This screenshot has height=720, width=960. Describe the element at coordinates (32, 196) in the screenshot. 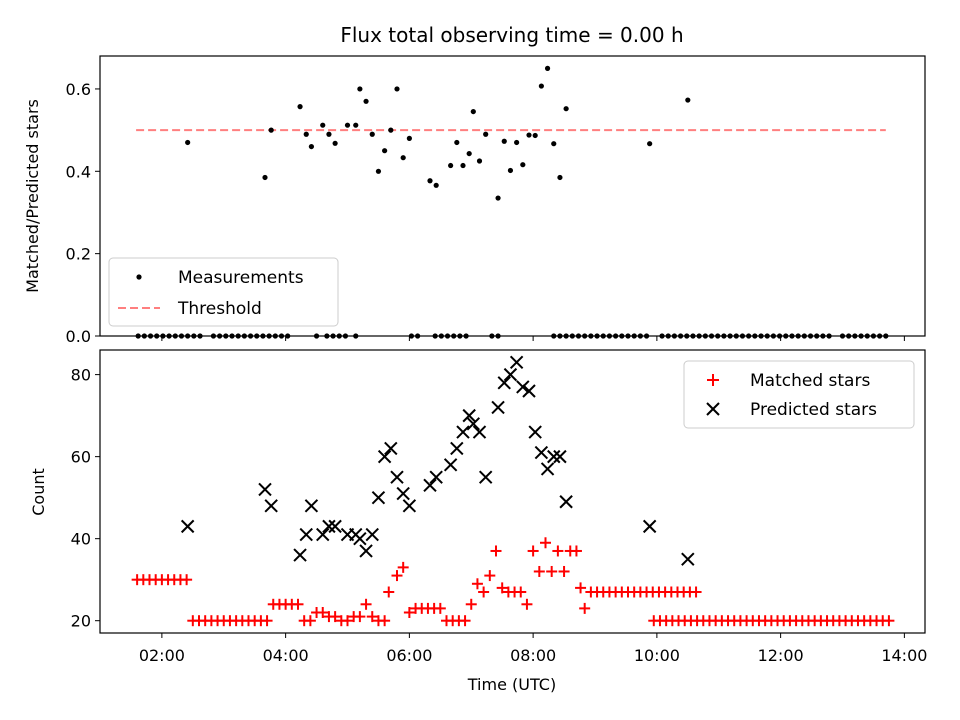

I see `top-y-axis-label: Matched/Predicted stars` at that location.